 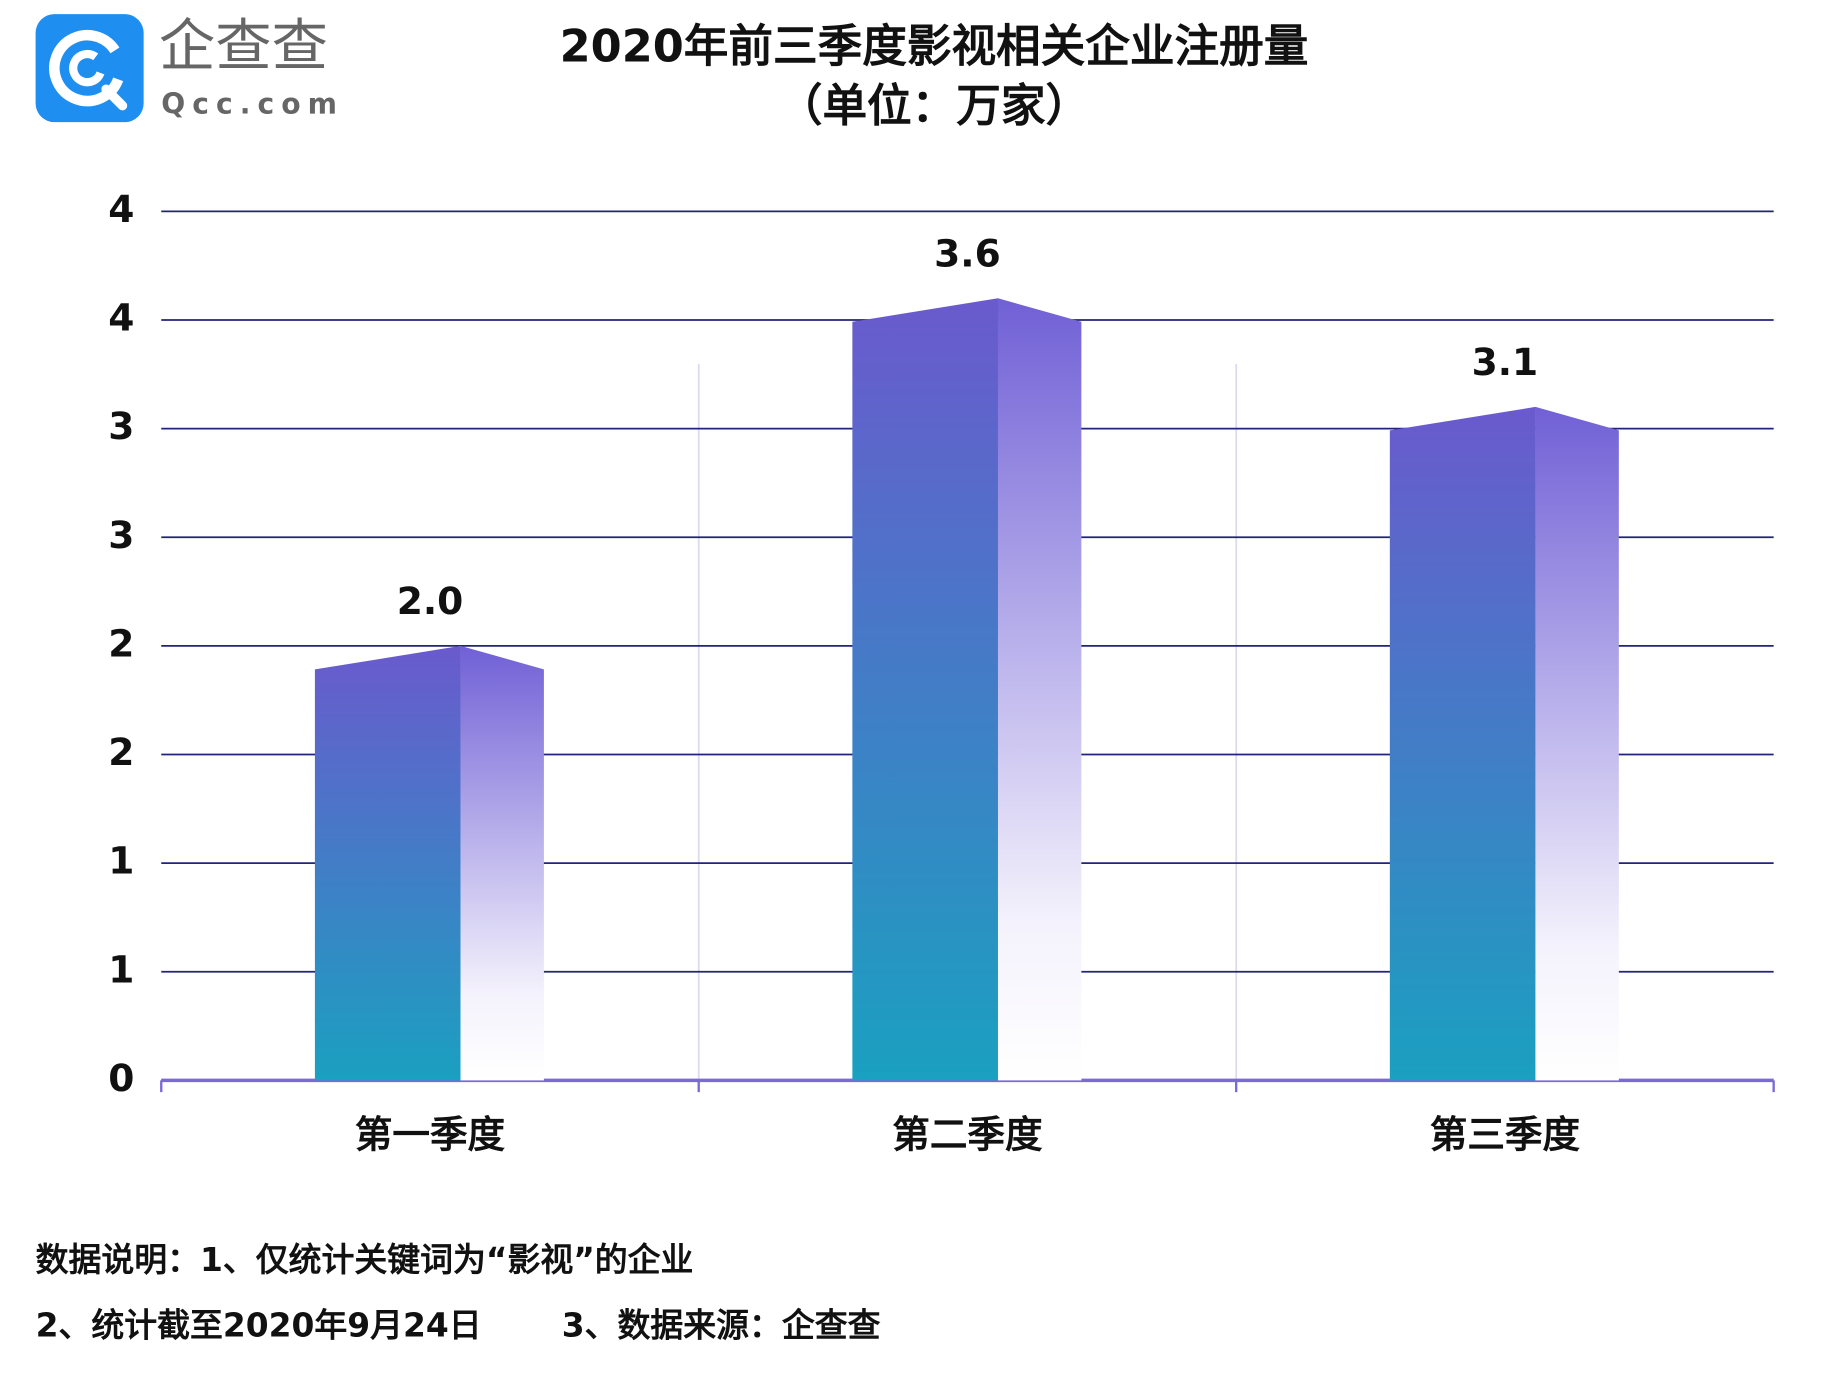 I want to click on logo-name: 企查查, so click(x=243, y=46).